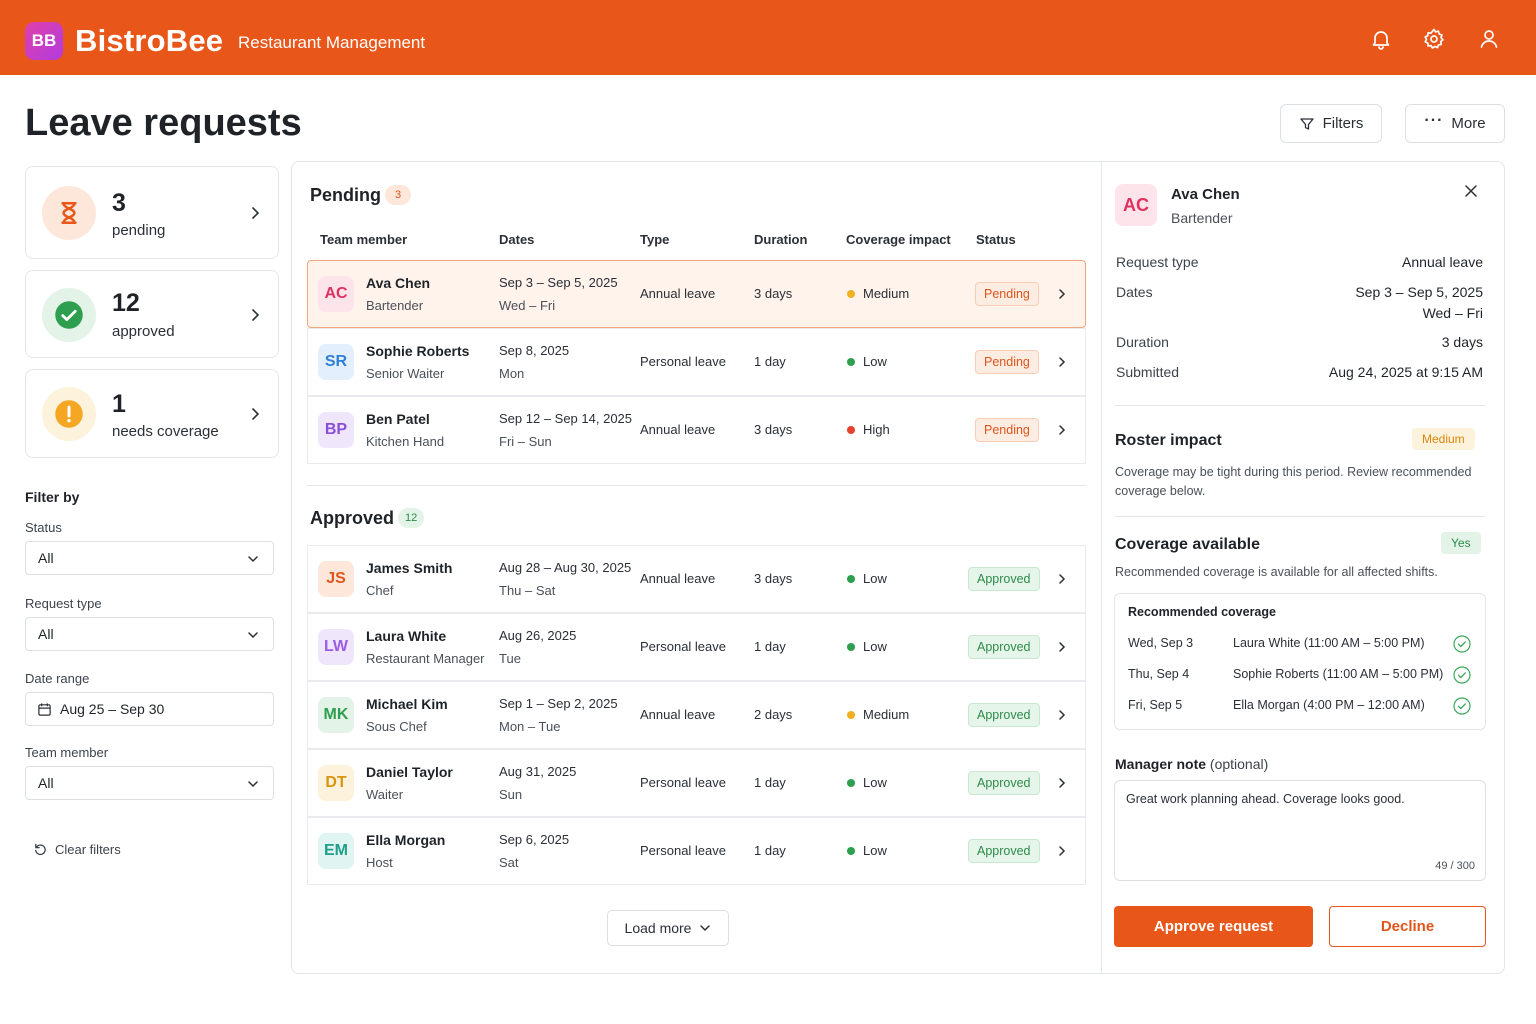  I want to click on user-icon, so click(1489, 39).